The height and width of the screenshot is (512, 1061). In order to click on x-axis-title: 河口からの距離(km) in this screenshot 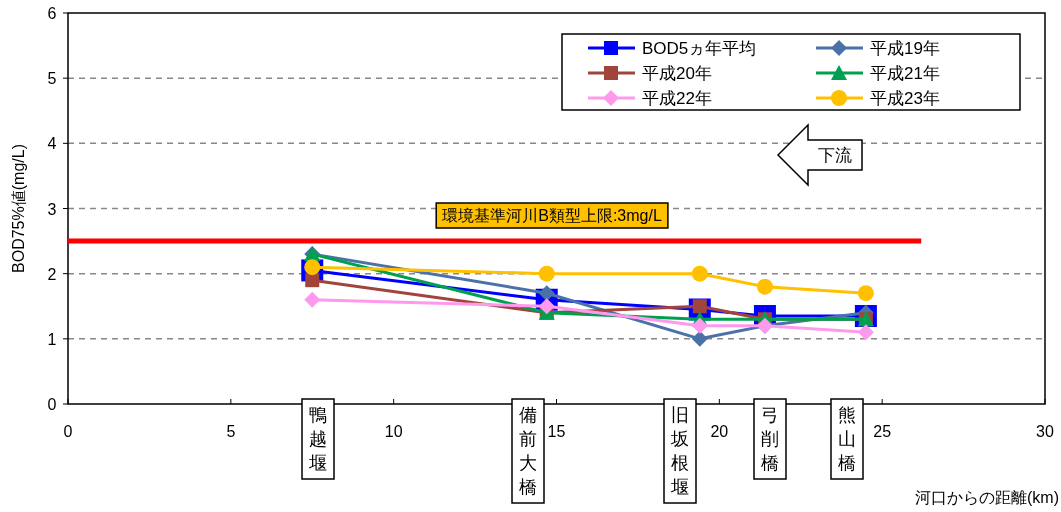, I will do `click(987, 497)`.